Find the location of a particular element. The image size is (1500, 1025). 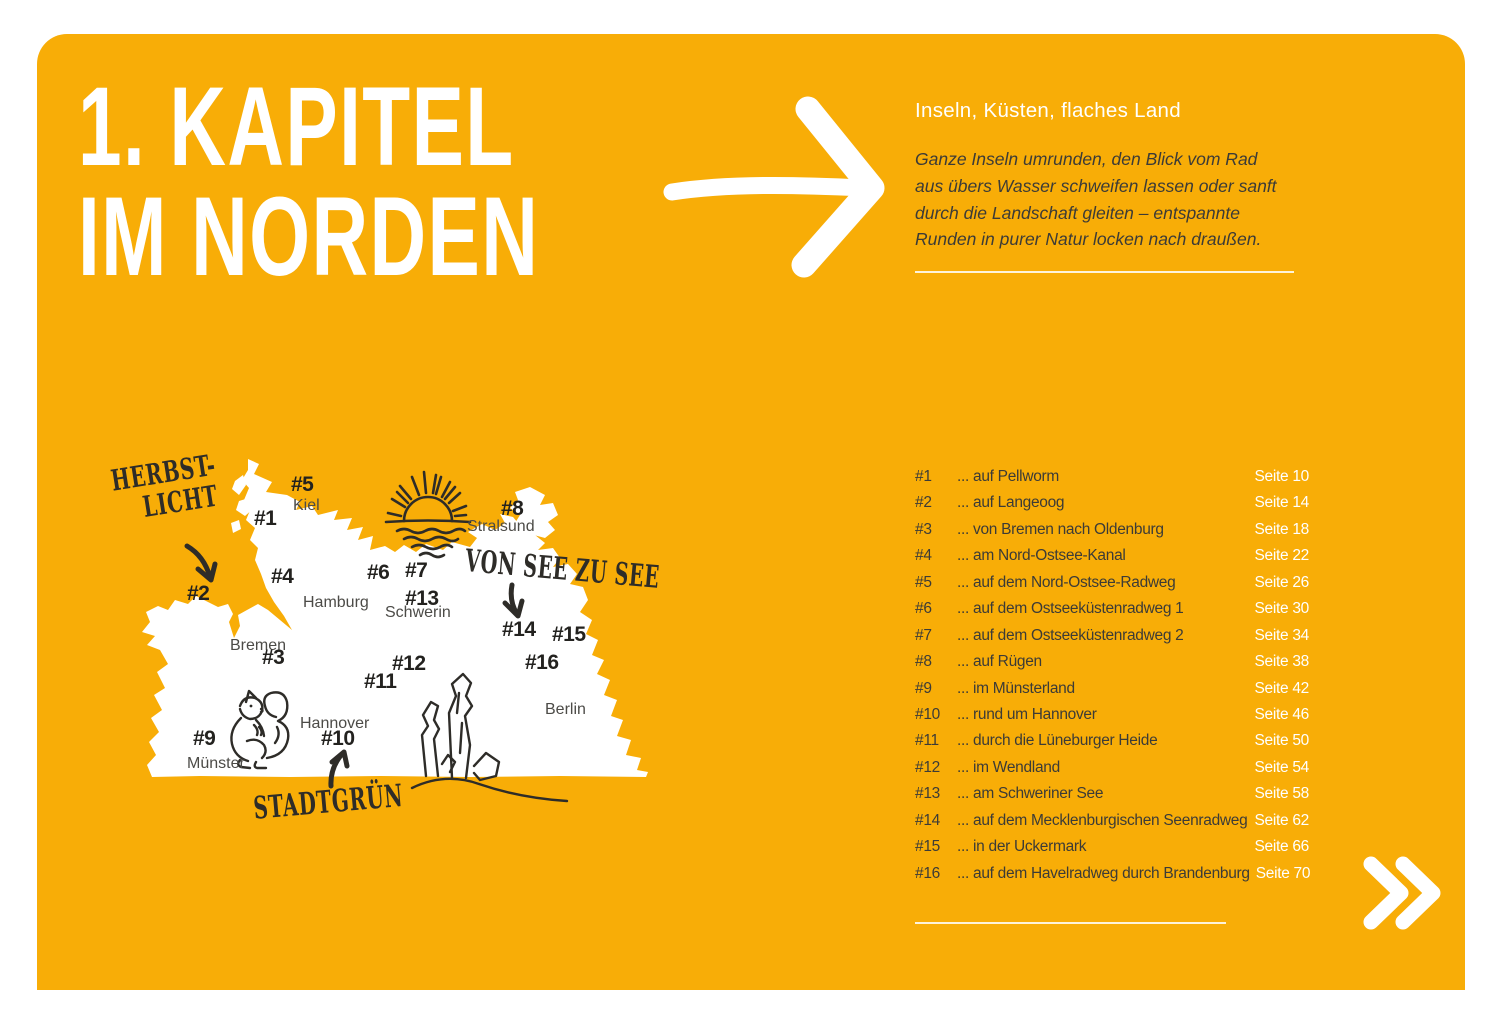

map-marker-12: #12 is located at coordinates (409, 663).